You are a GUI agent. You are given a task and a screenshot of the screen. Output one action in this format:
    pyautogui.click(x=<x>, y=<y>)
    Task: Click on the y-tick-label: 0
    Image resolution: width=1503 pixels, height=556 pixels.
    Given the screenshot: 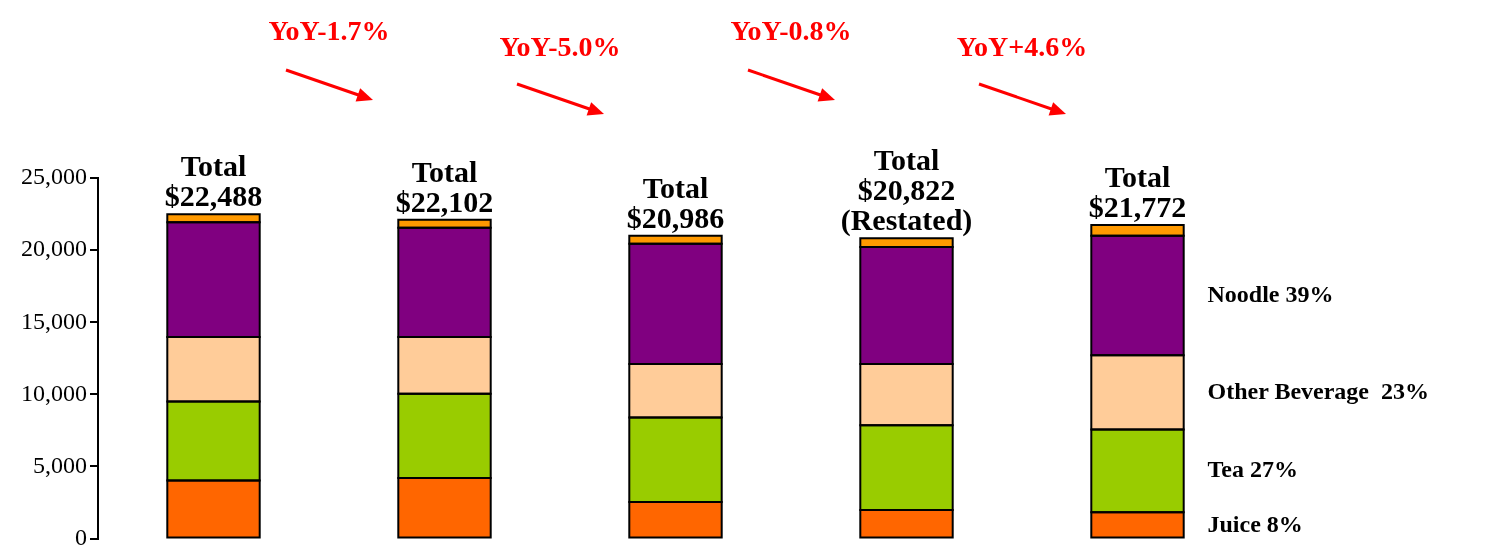 What is the action you would take?
    pyautogui.click(x=81, y=536)
    